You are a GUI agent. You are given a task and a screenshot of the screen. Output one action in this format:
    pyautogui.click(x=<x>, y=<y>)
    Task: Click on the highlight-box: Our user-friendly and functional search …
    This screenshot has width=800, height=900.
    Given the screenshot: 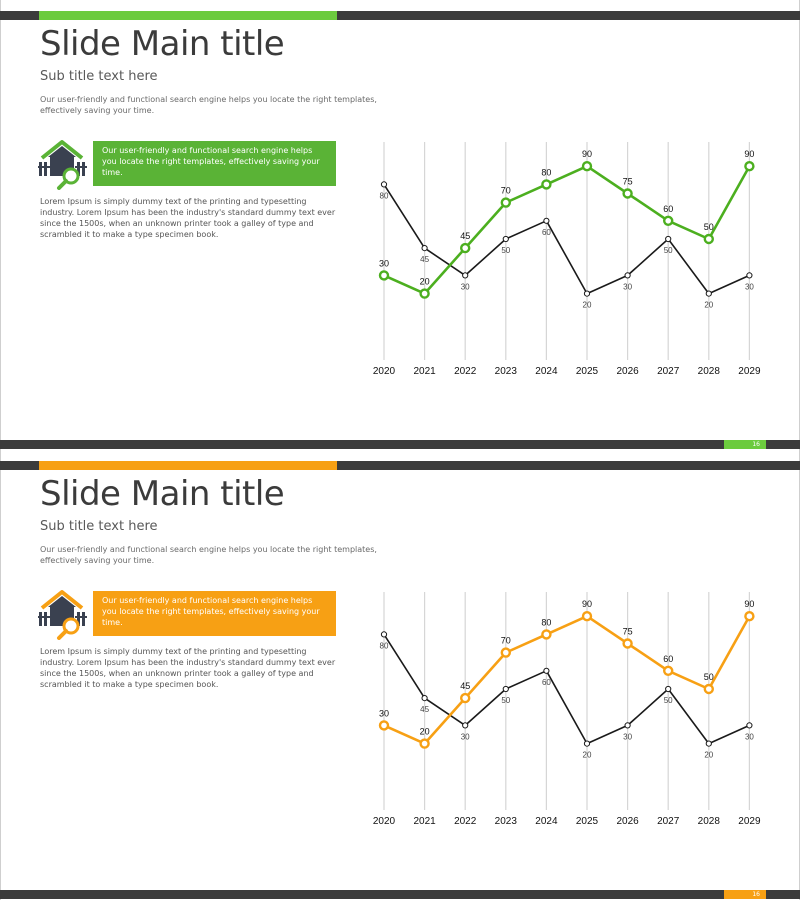 What is the action you would take?
    pyautogui.click(x=214, y=613)
    